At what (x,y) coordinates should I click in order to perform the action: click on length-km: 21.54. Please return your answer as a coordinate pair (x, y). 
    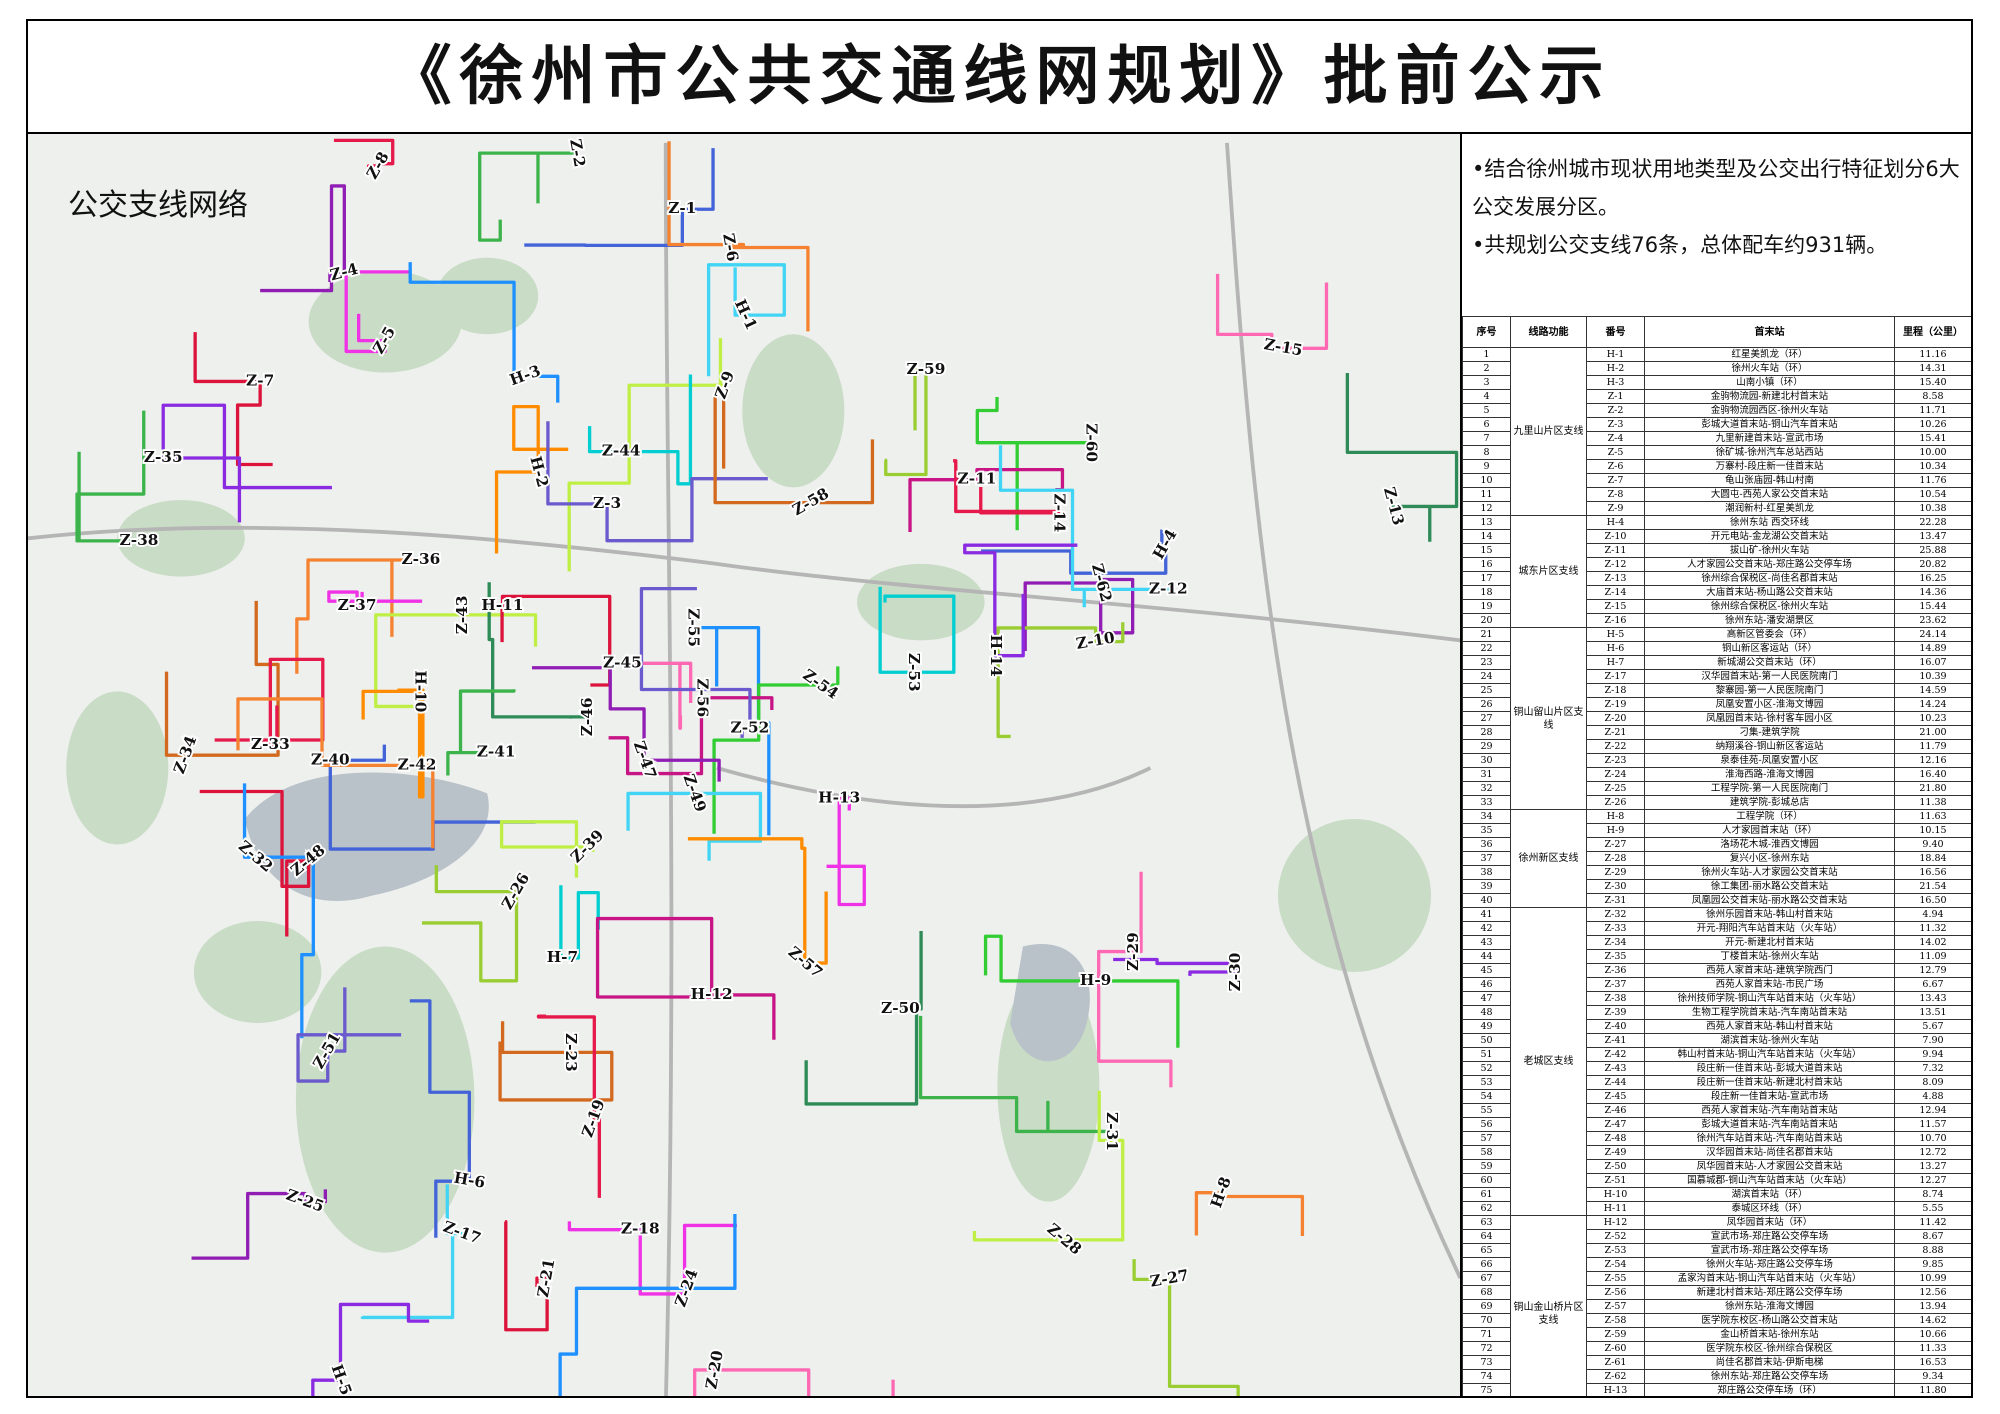
    Looking at the image, I should click on (1932, 886).